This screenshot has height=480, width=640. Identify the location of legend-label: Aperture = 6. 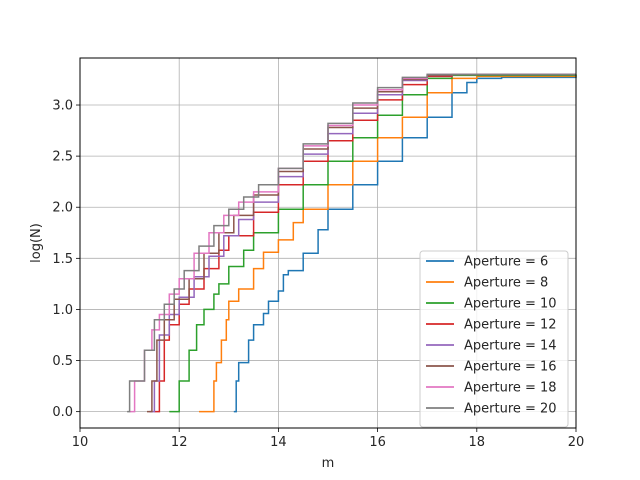
(506, 262).